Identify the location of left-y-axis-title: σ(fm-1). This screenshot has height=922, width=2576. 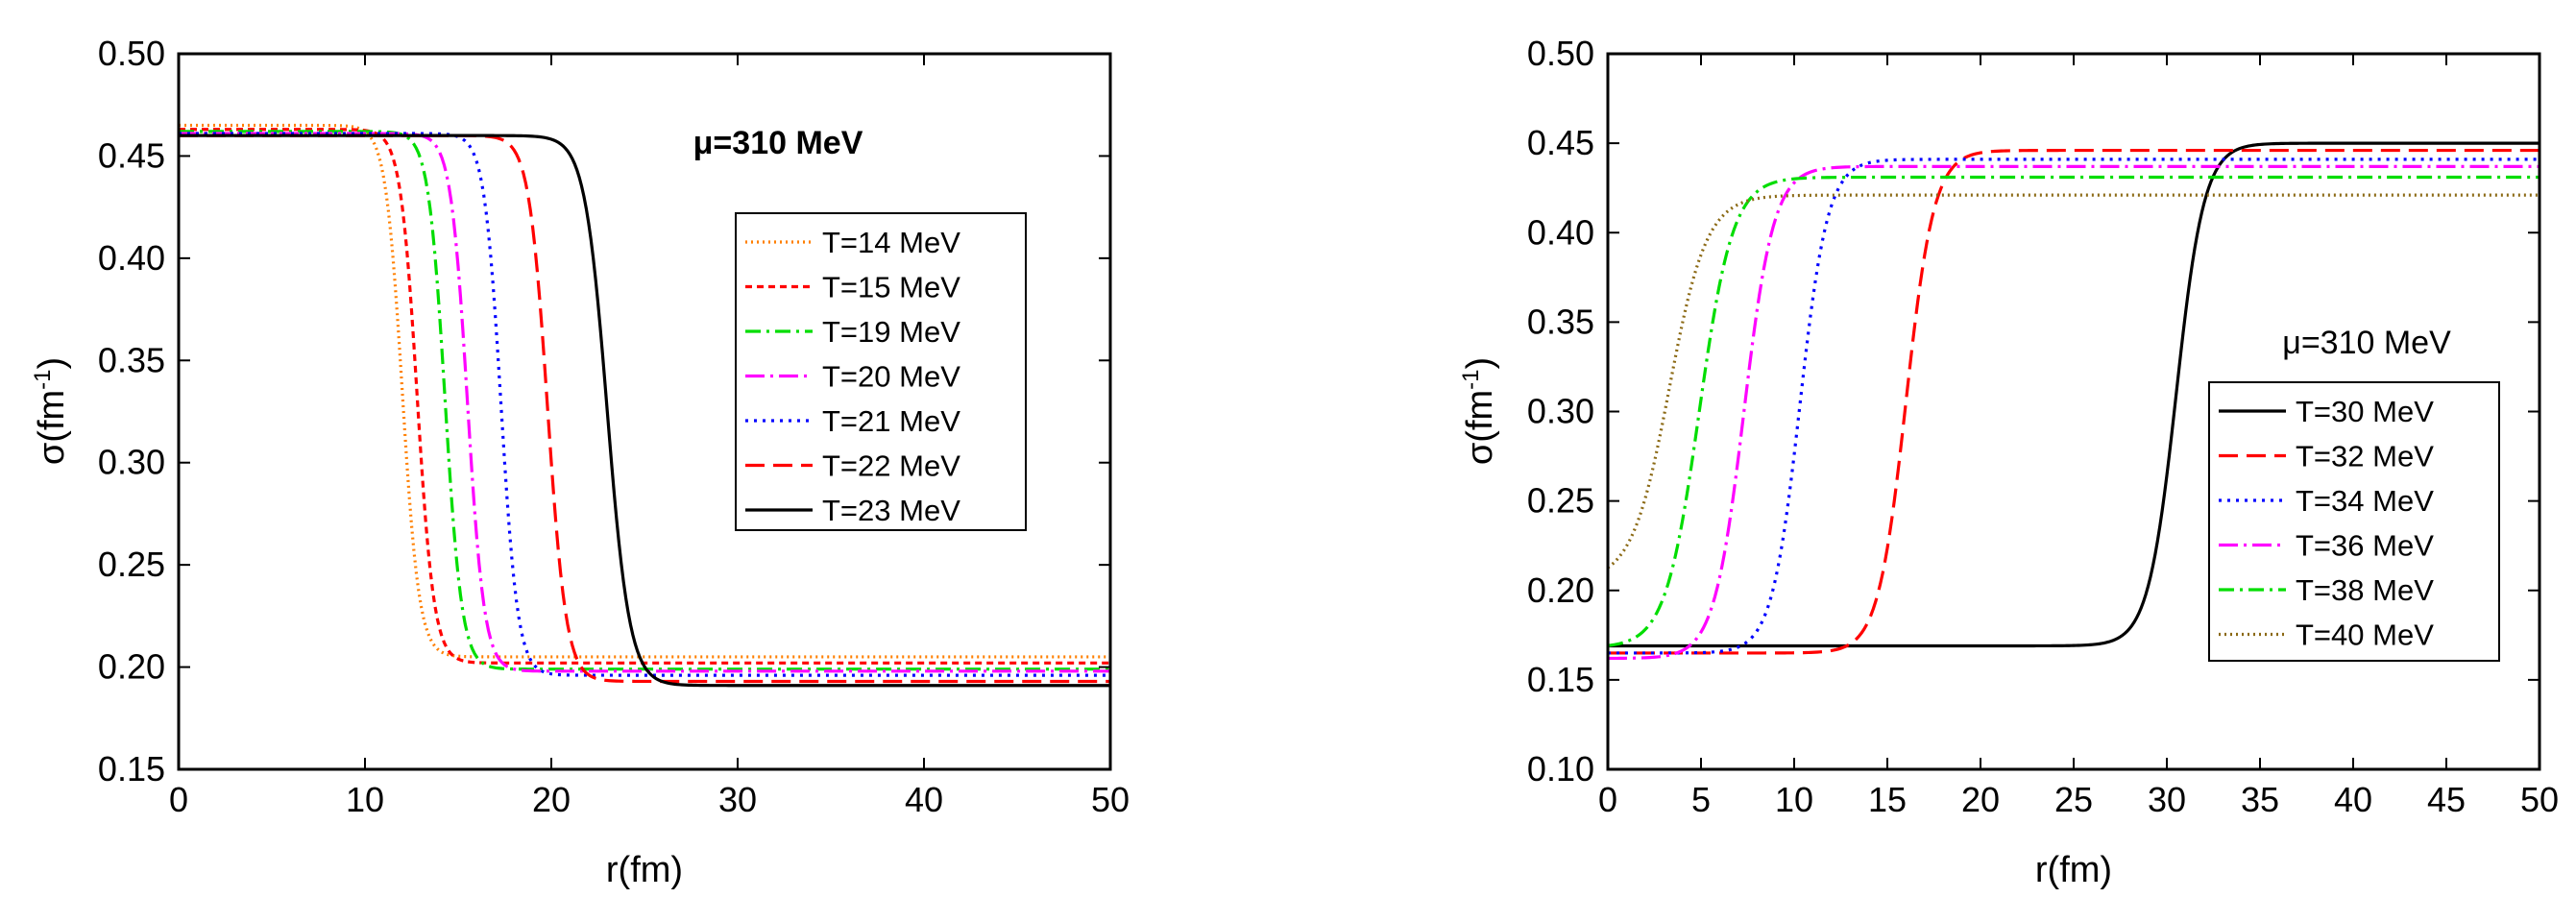
(51, 411).